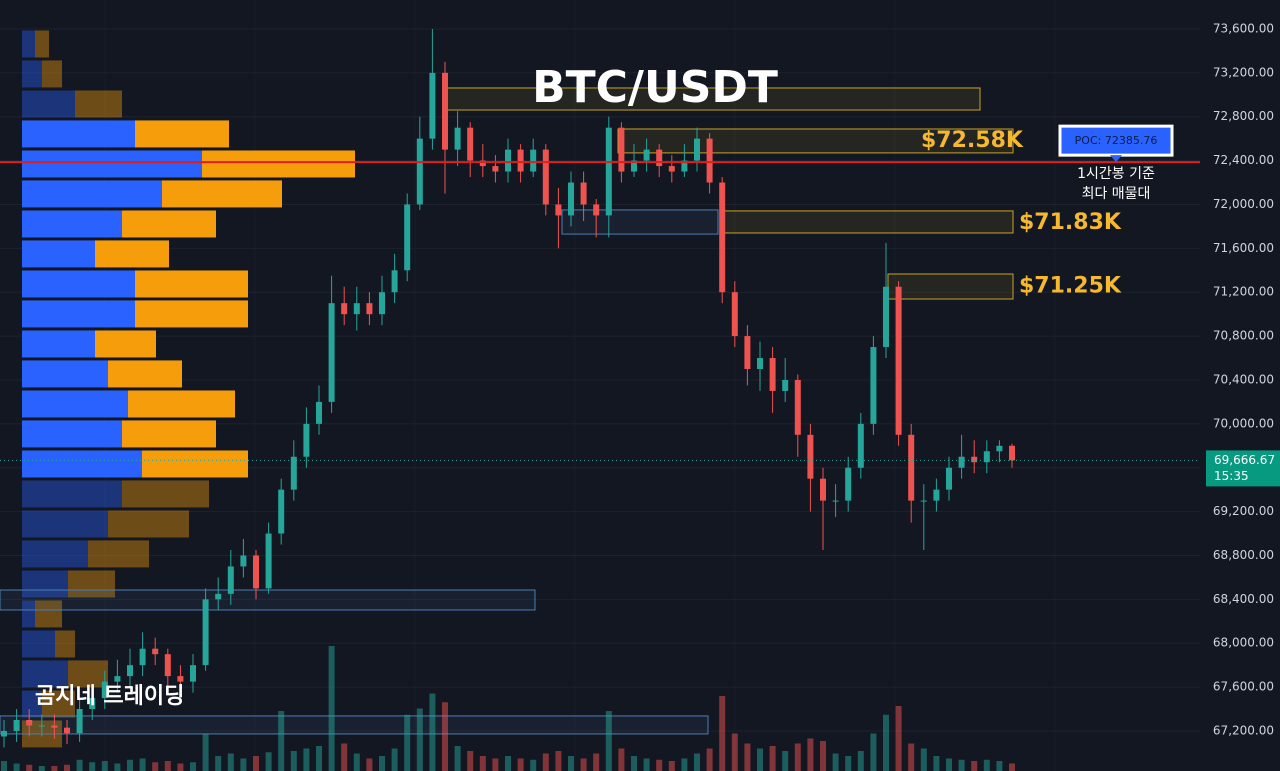 This screenshot has width=1280, height=771. Describe the element at coordinates (1243, 379) in the screenshot. I see `y-tick-label: 70,400.00` at that location.